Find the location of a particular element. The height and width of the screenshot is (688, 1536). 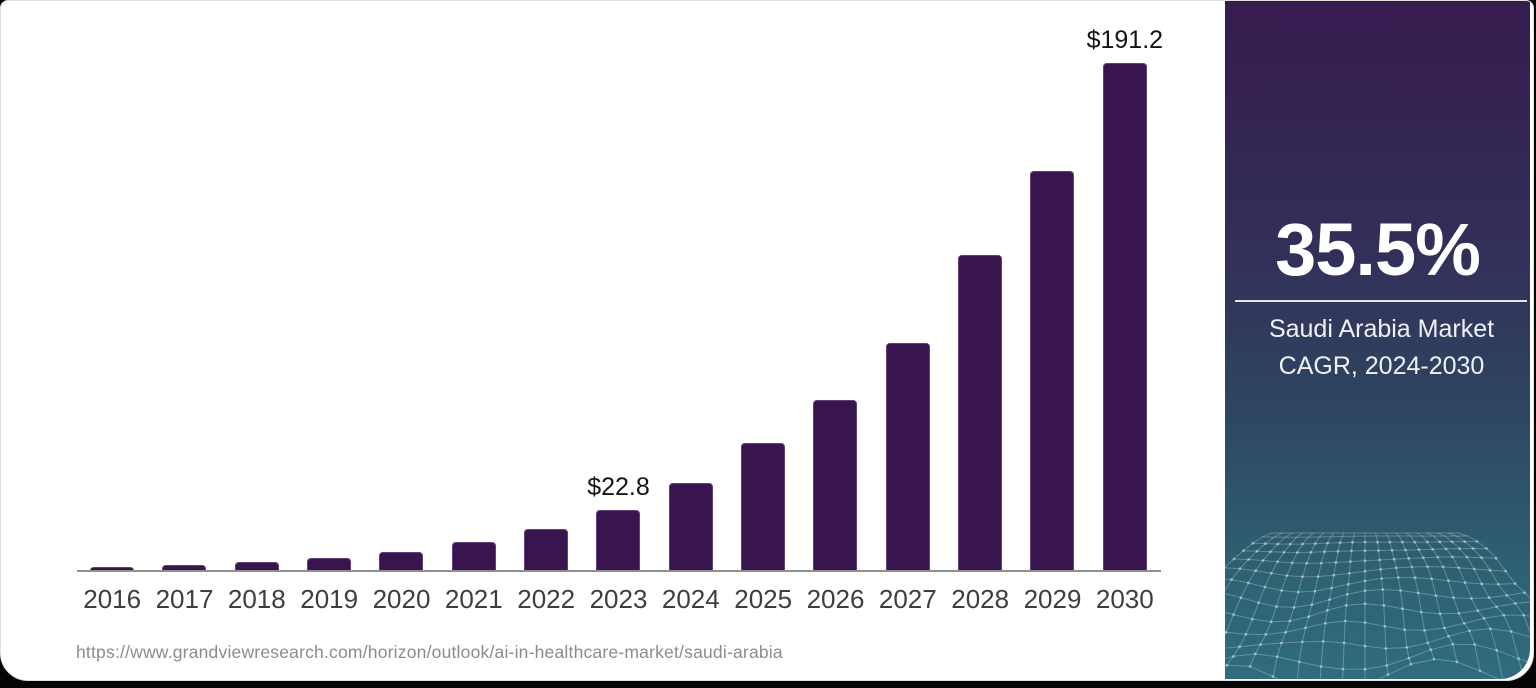

bar-slot-2019: 2019 is located at coordinates (329, 340).